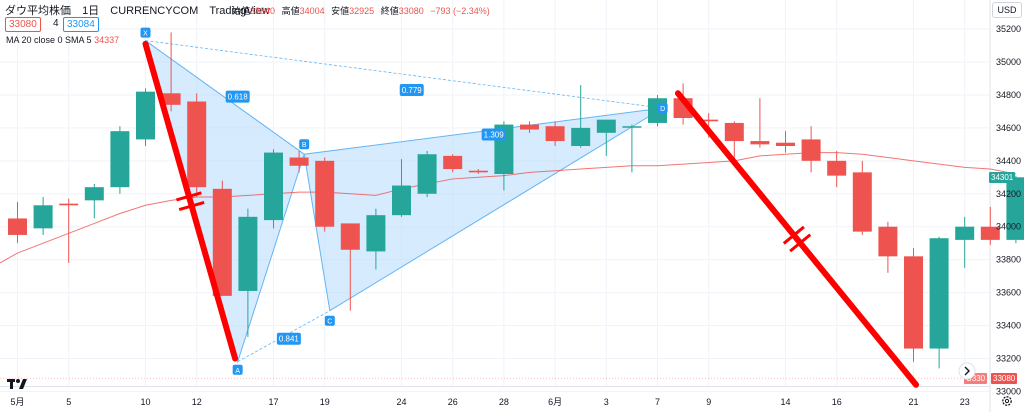 This screenshot has width=1024, height=412. Describe the element at coordinates (1007, 10) in the screenshot. I see `currency-button: USD` at that location.